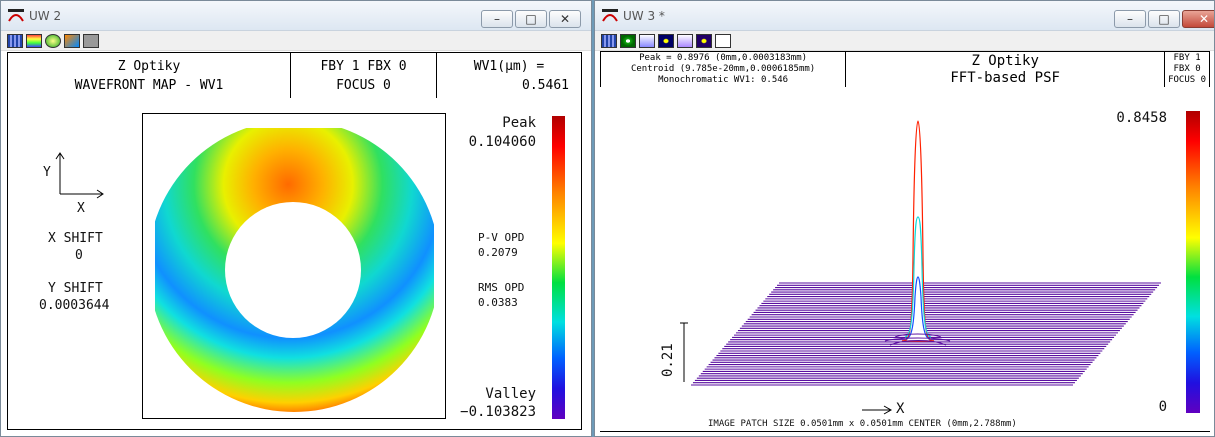  What do you see at coordinates (91, 40) in the screenshot?
I see `tools-icon` at bounding box center [91, 40].